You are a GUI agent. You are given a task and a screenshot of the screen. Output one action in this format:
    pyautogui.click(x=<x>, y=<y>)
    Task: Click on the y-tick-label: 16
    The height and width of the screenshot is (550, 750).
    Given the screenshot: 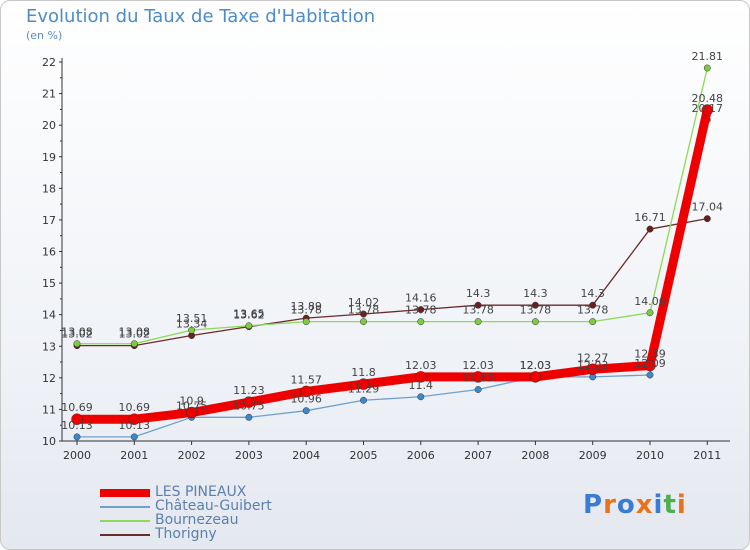 What is the action you would take?
    pyautogui.click(x=49, y=252)
    